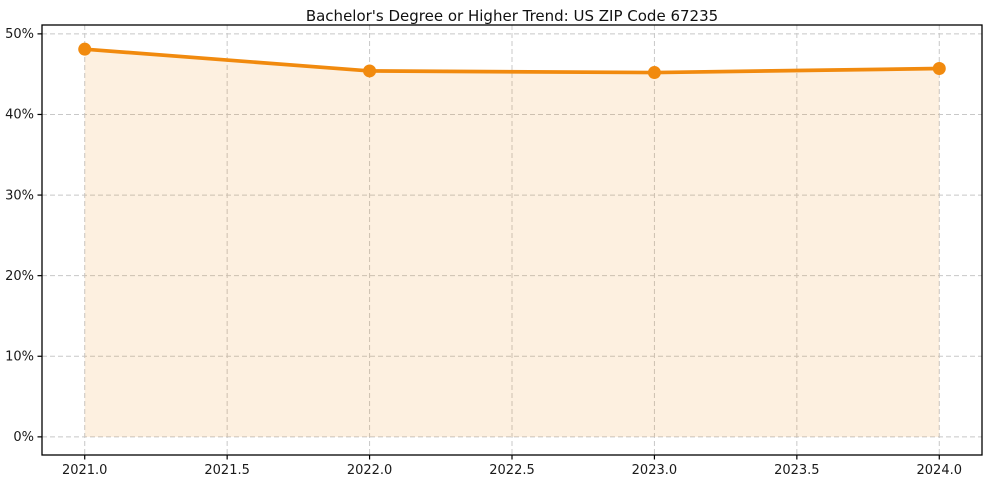 This screenshot has height=490, width=989. Describe the element at coordinates (19, 276) in the screenshot. I see `y-tick-label: 20%` at that location.